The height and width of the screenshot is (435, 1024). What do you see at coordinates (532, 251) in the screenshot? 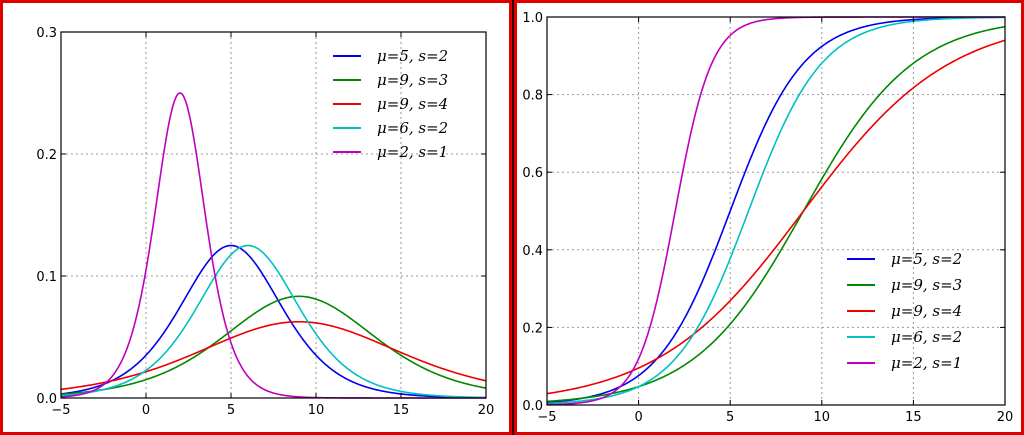
I see `y-tick-label: 0.4` at bounding box center [532, 251].